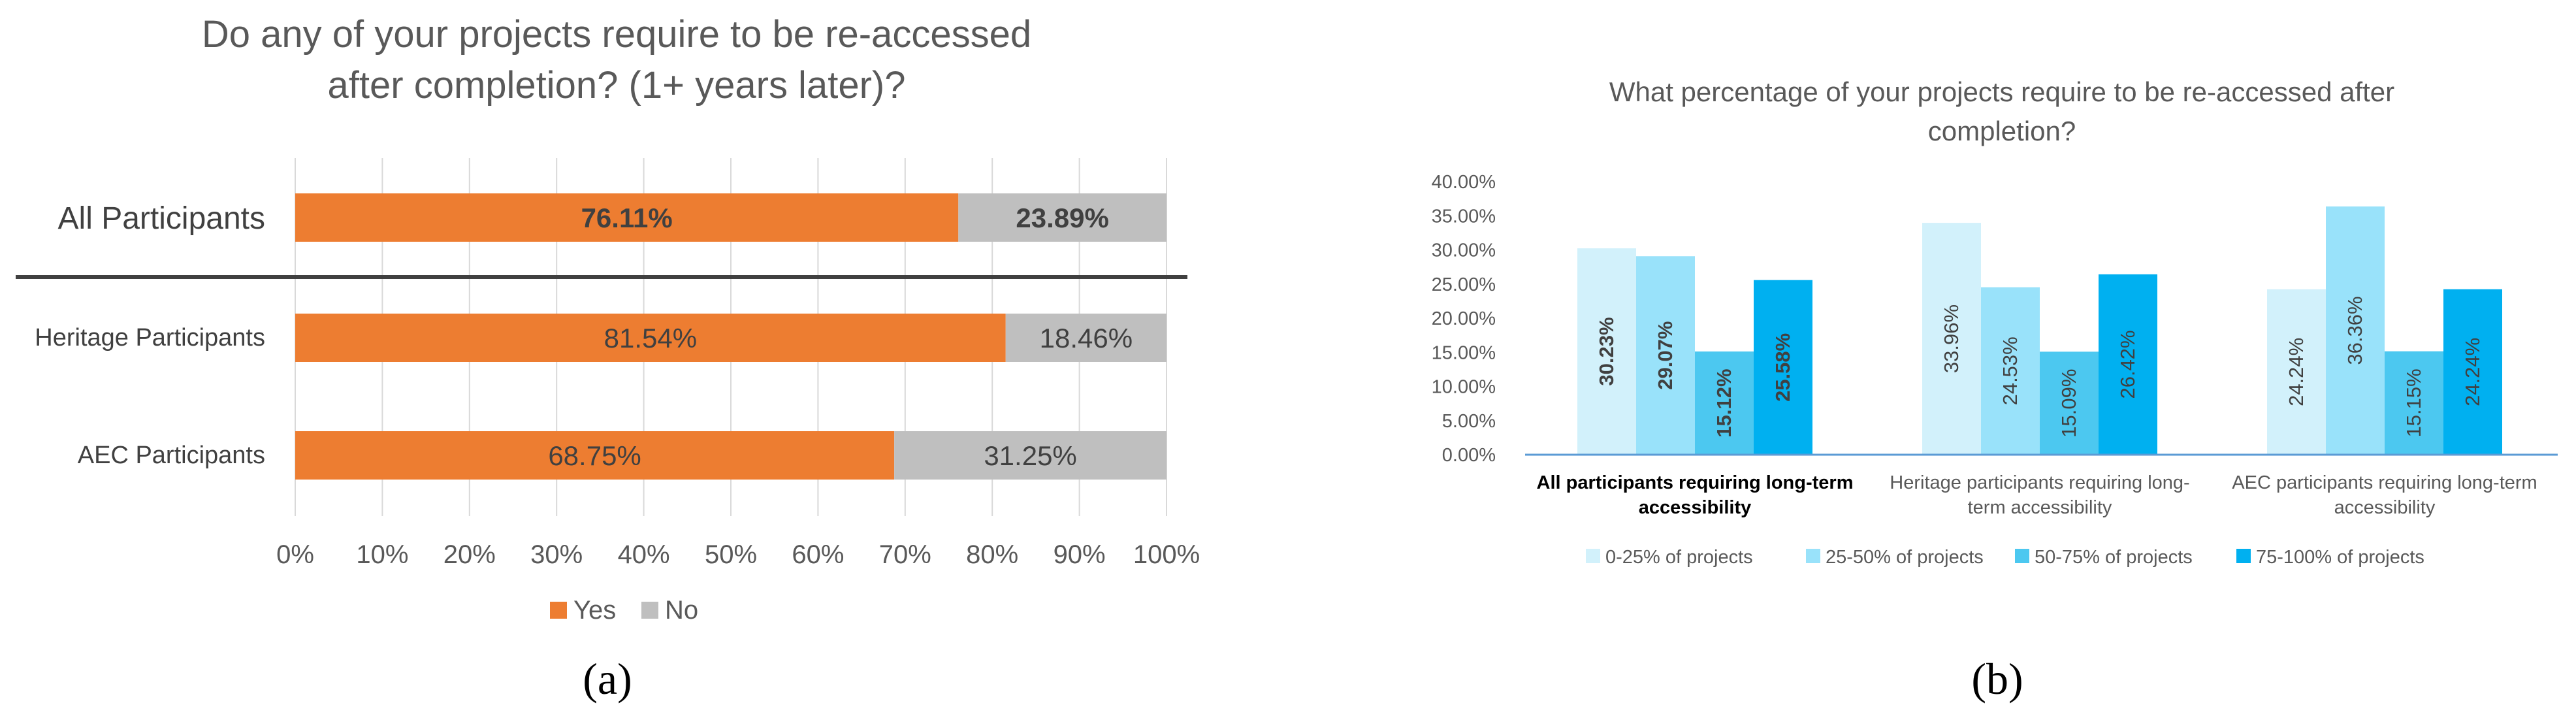 The height and width of the screenshot is (718, 2576). What do you see at coordinates (2002, 131) in the screenshot?
I see `chart-b-title-line: completion?` at bounding box center [2002, 131].